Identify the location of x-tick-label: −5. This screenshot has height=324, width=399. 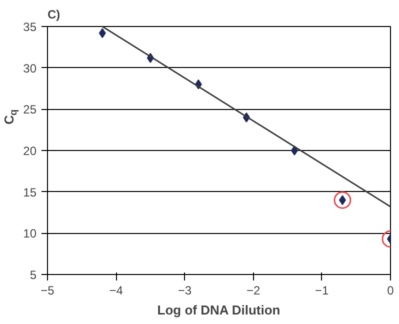
(47, 291).